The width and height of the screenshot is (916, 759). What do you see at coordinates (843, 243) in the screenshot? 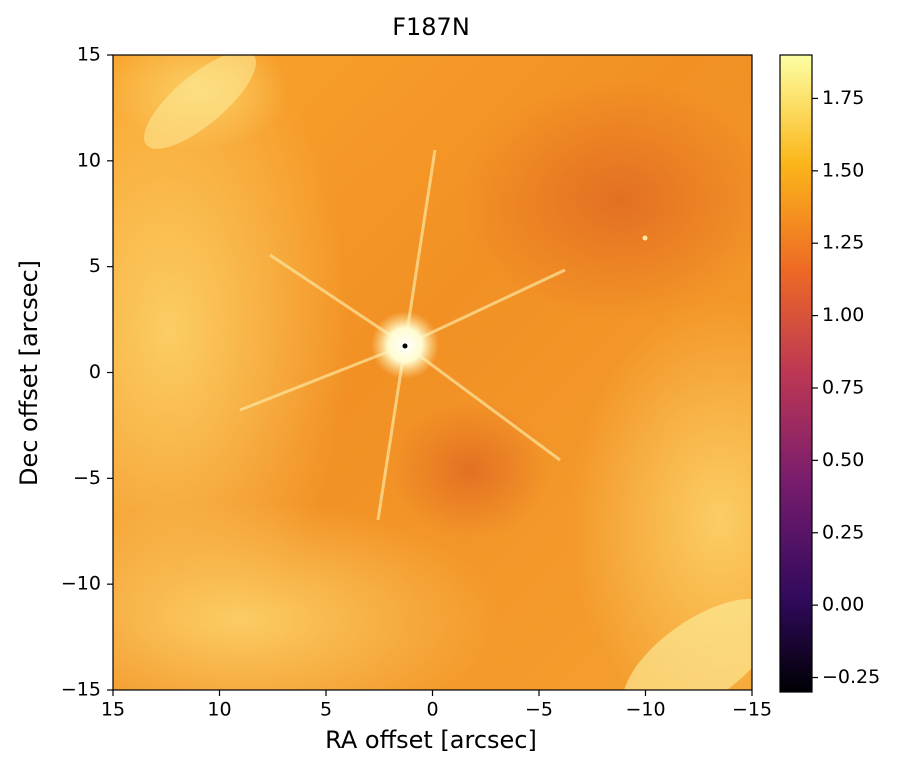
I see `colorbar-tick-label: 1.25` at bounding box center [843, 243].